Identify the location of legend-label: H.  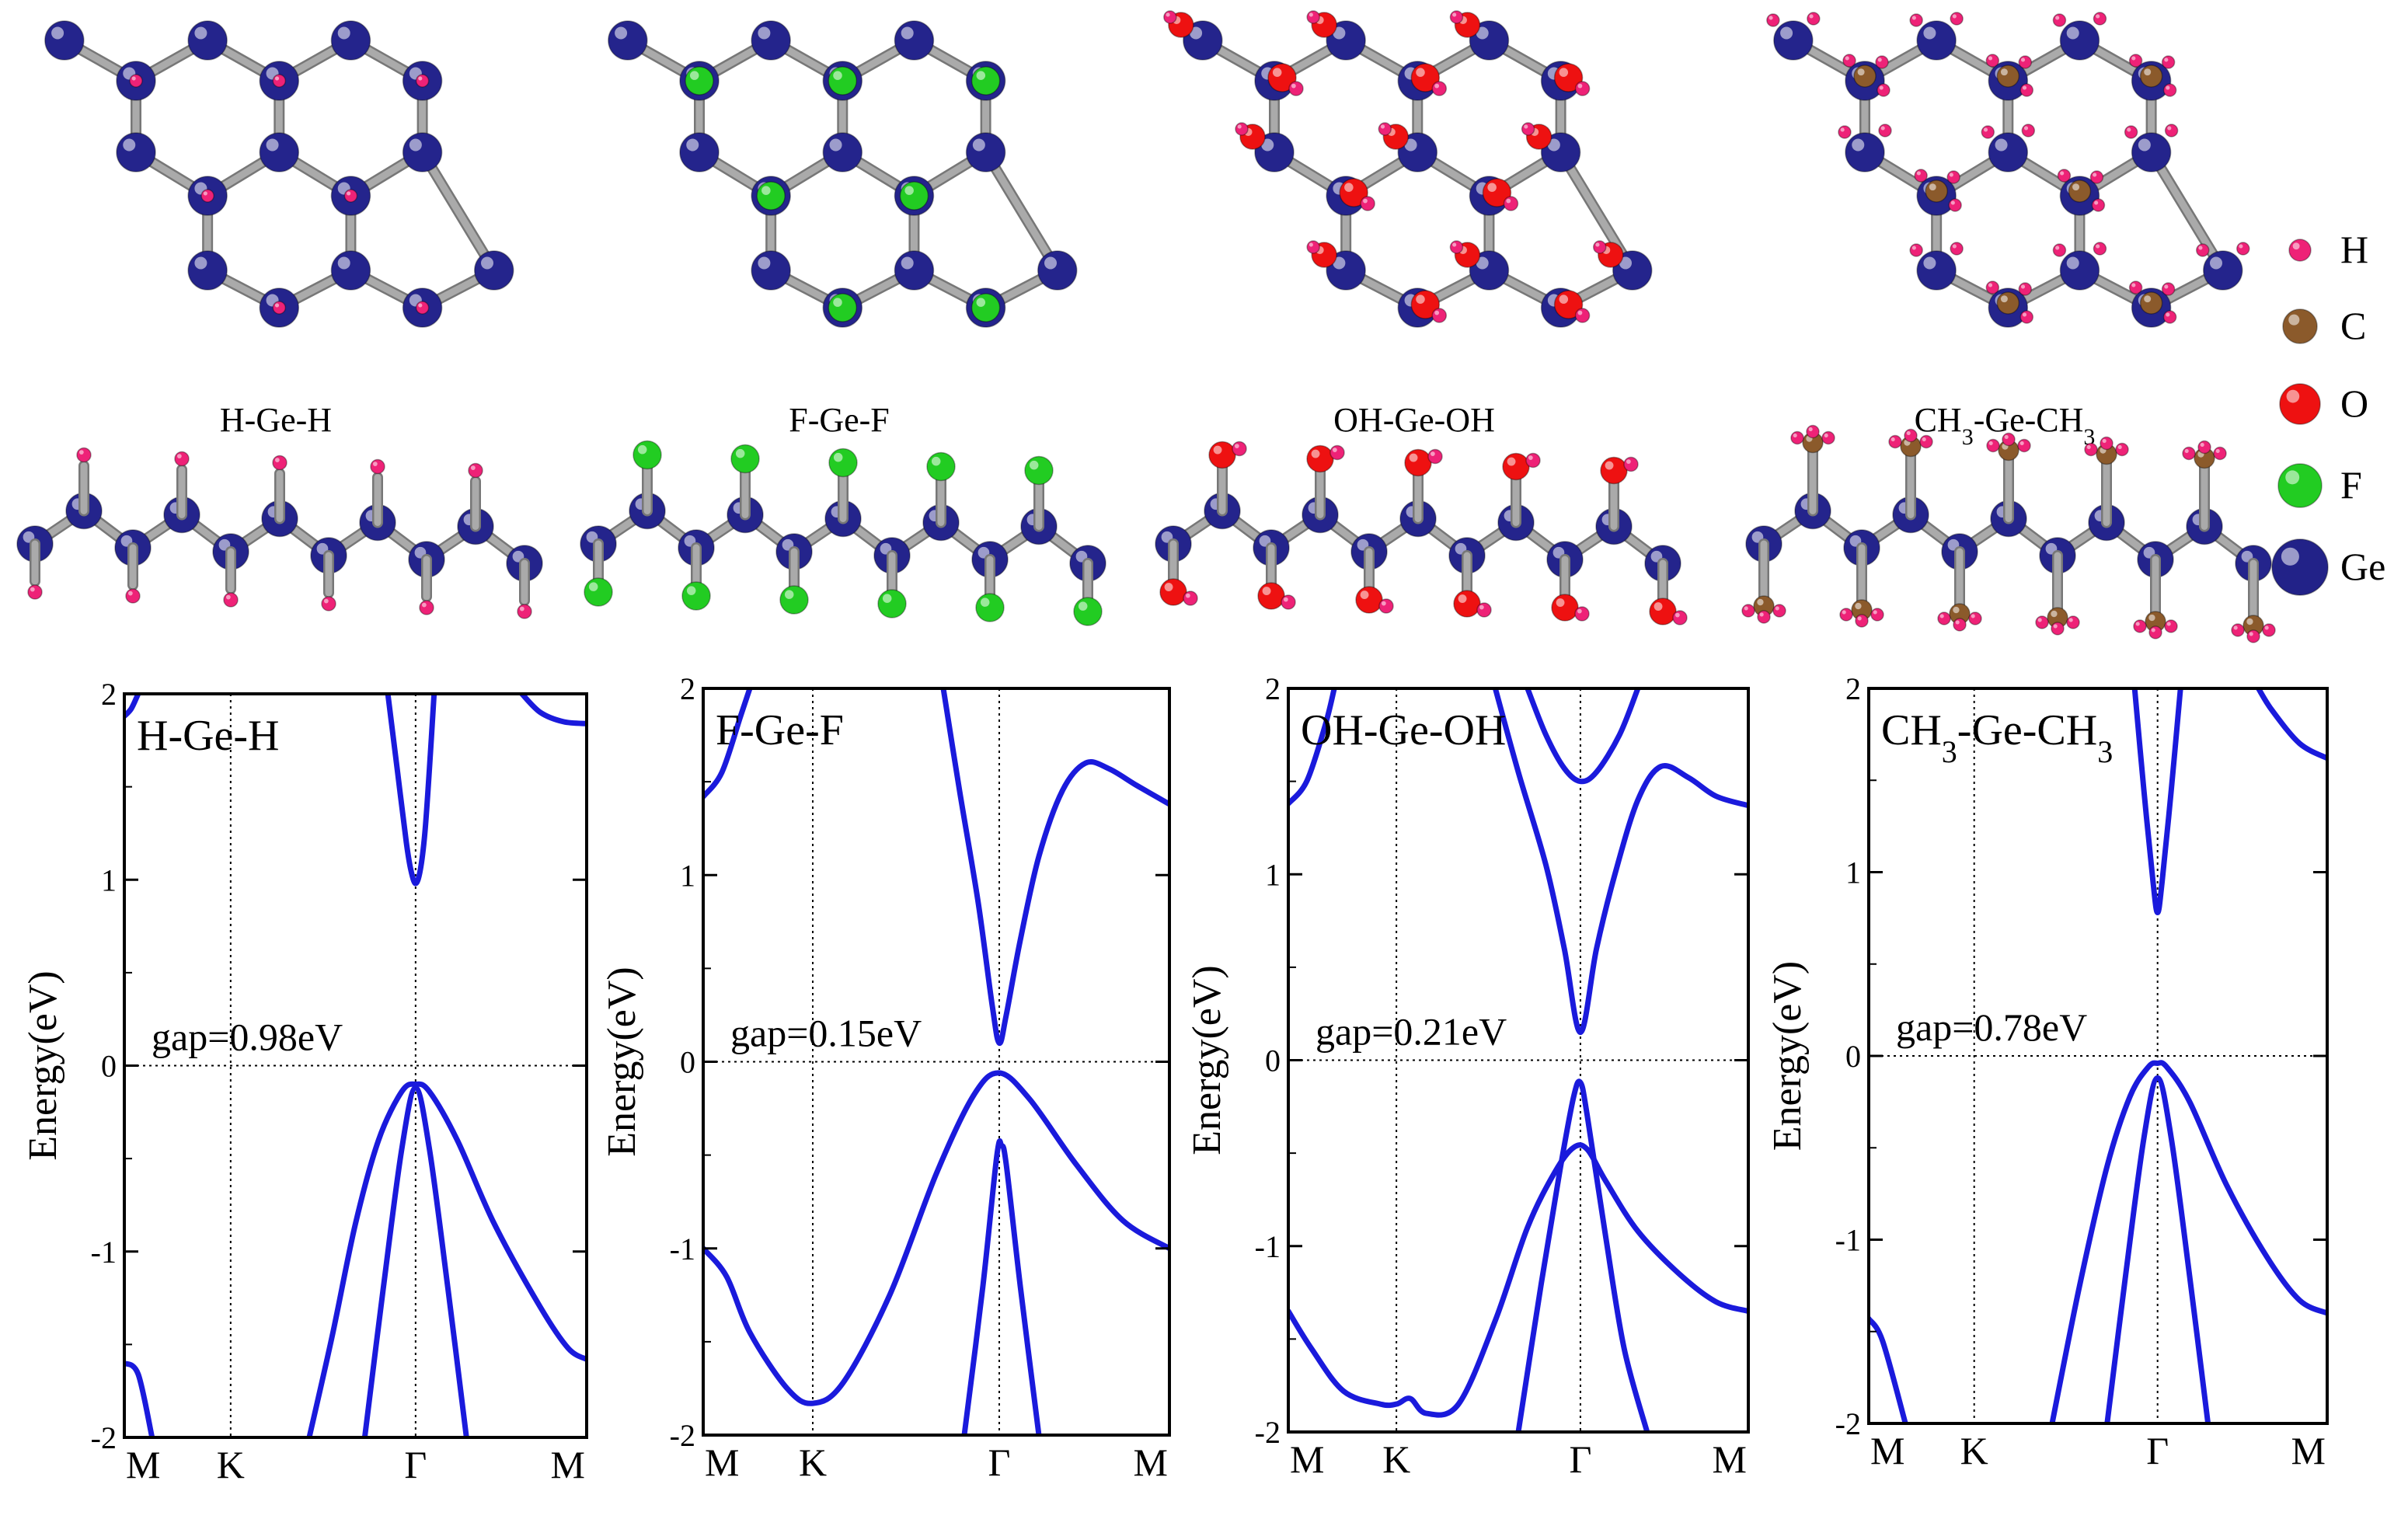
(2354, 250).